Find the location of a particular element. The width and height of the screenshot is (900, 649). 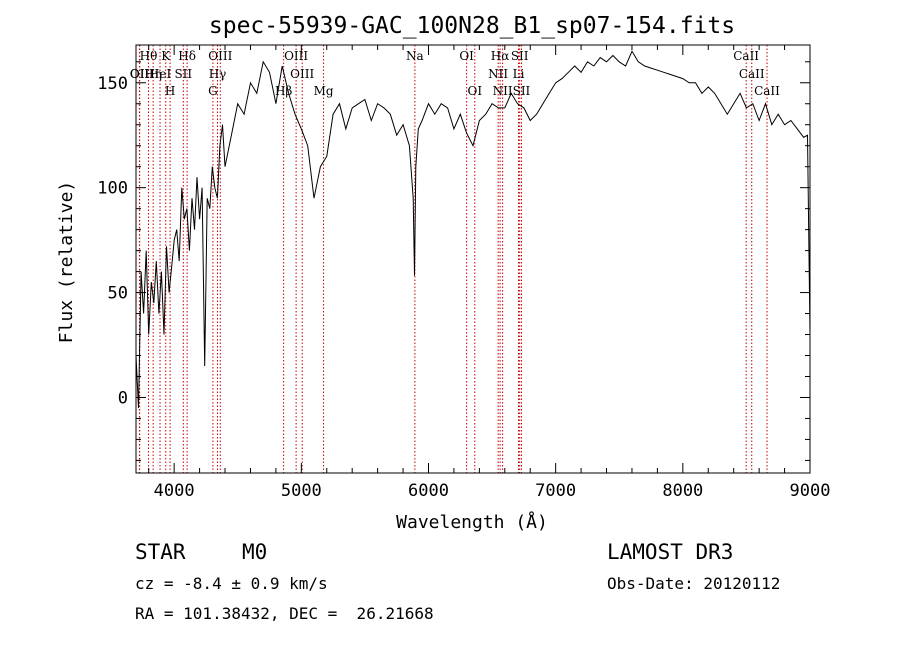

line-label-5: Na is located at coordinates (415, 56).